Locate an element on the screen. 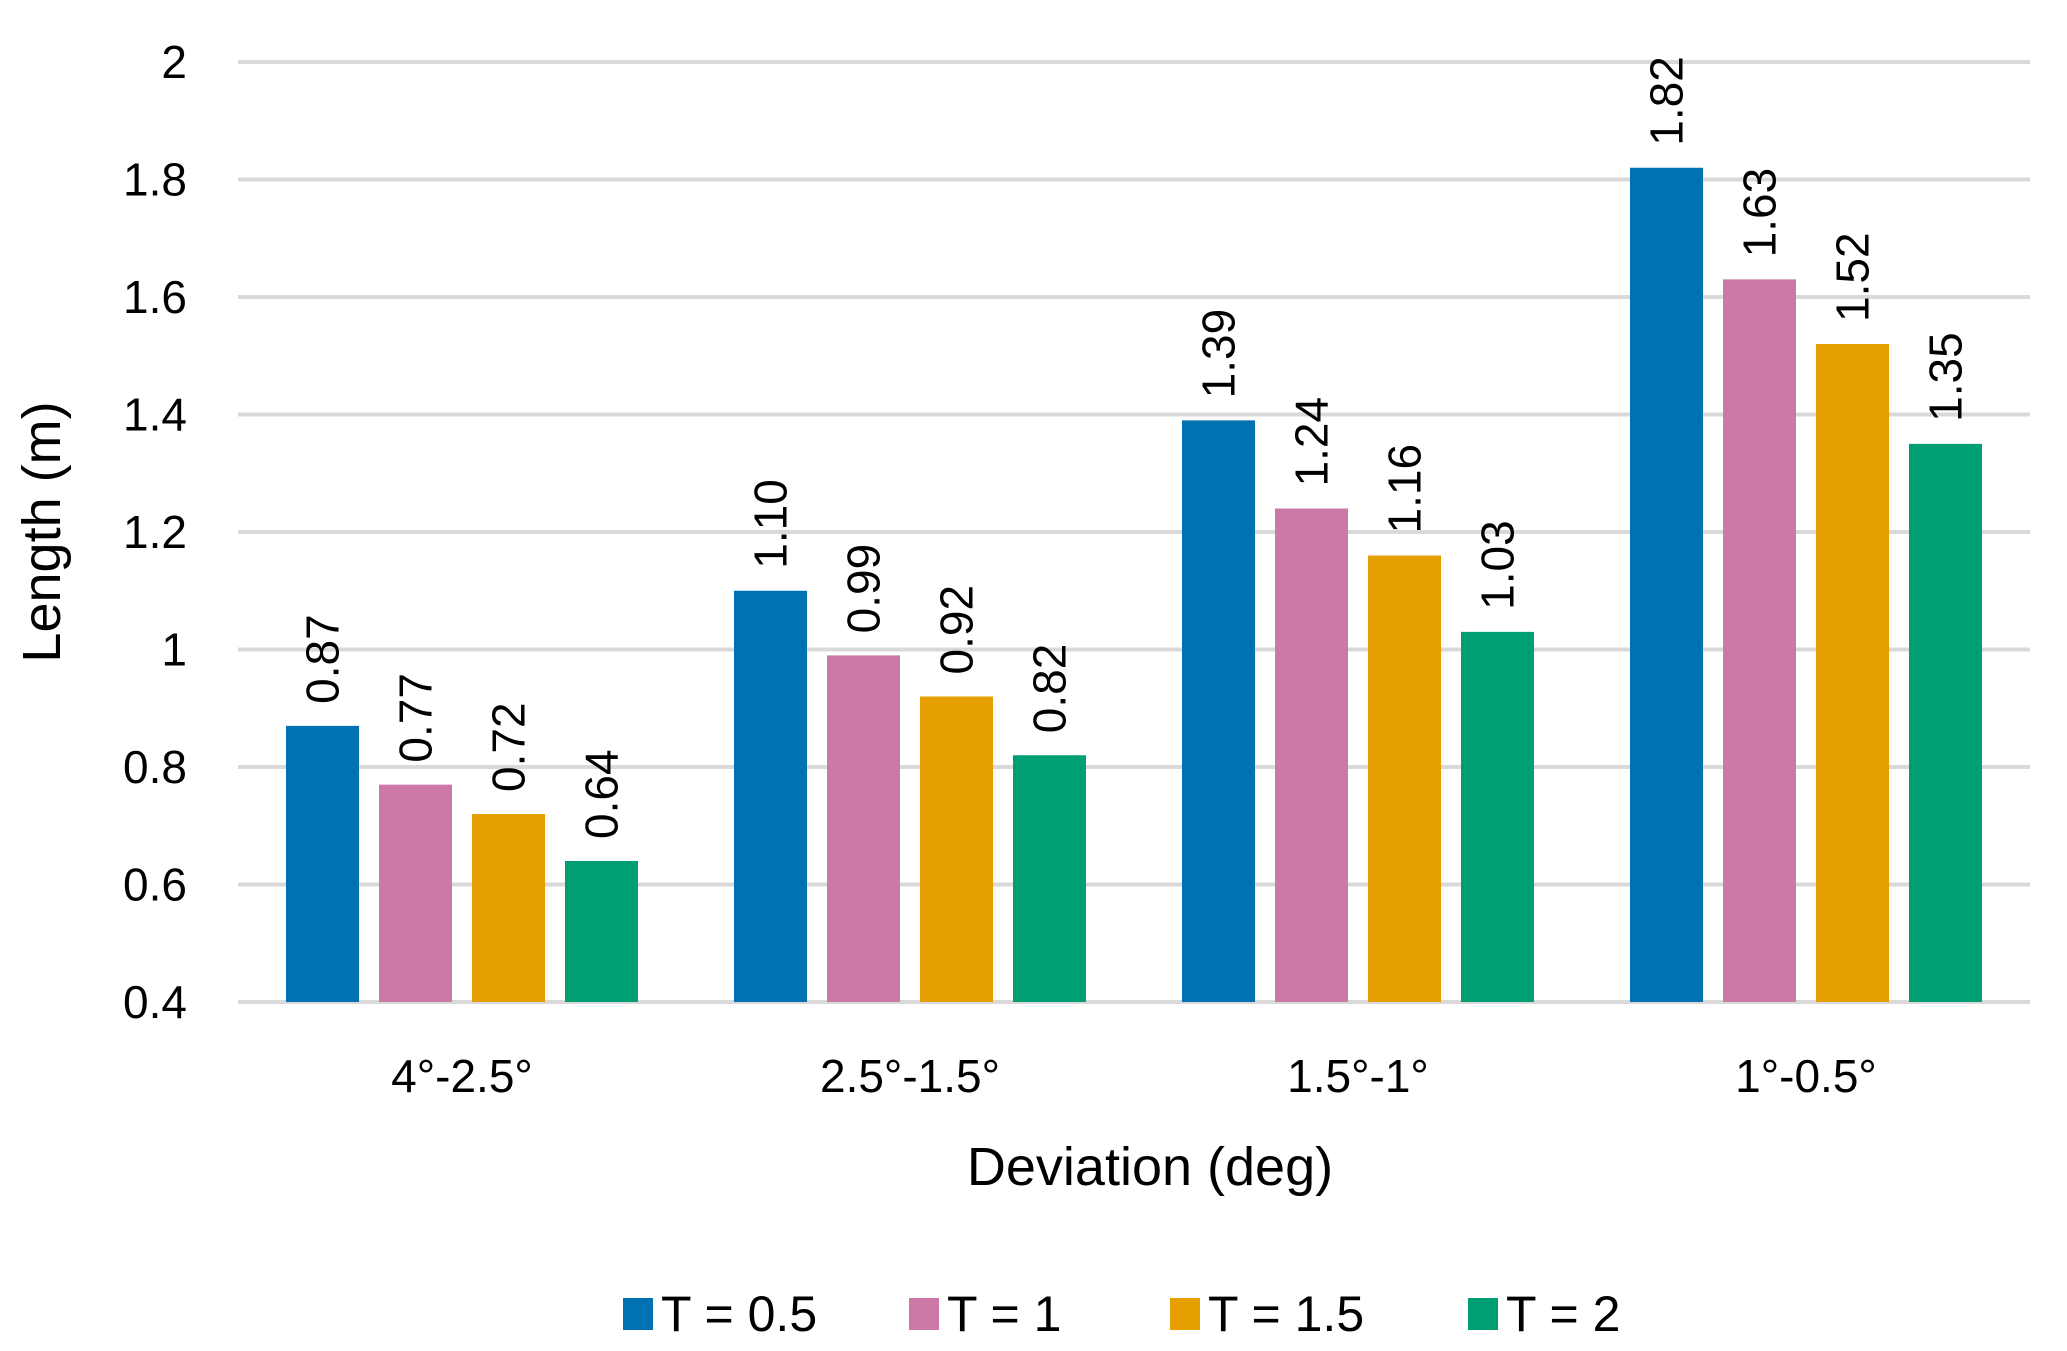  x-category-label: 1°-0.5° is located at coordinates (1806, 1076).